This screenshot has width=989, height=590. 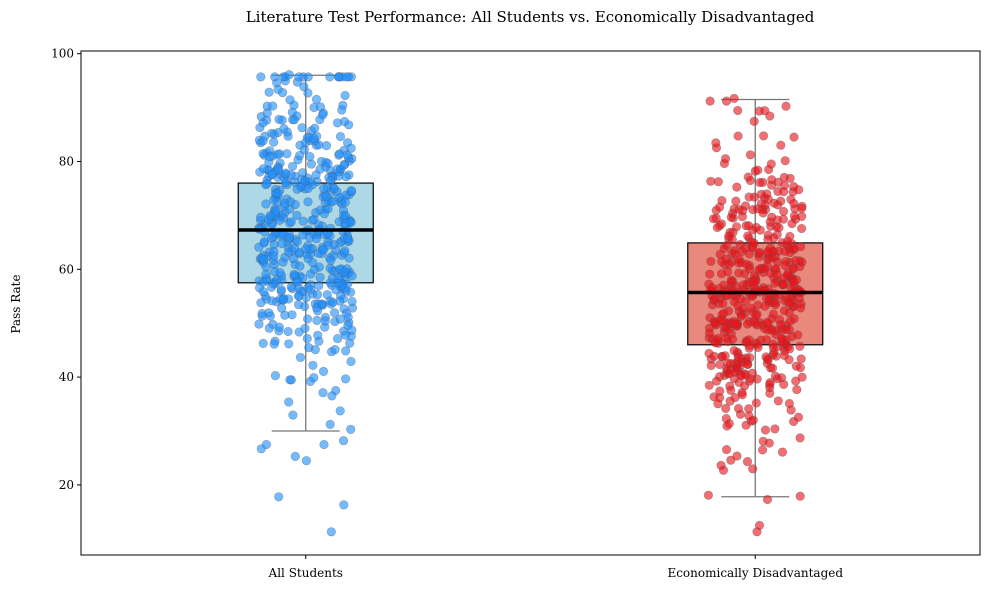 I want to click on box-group-1: All Students, so click(x=305, y=325).